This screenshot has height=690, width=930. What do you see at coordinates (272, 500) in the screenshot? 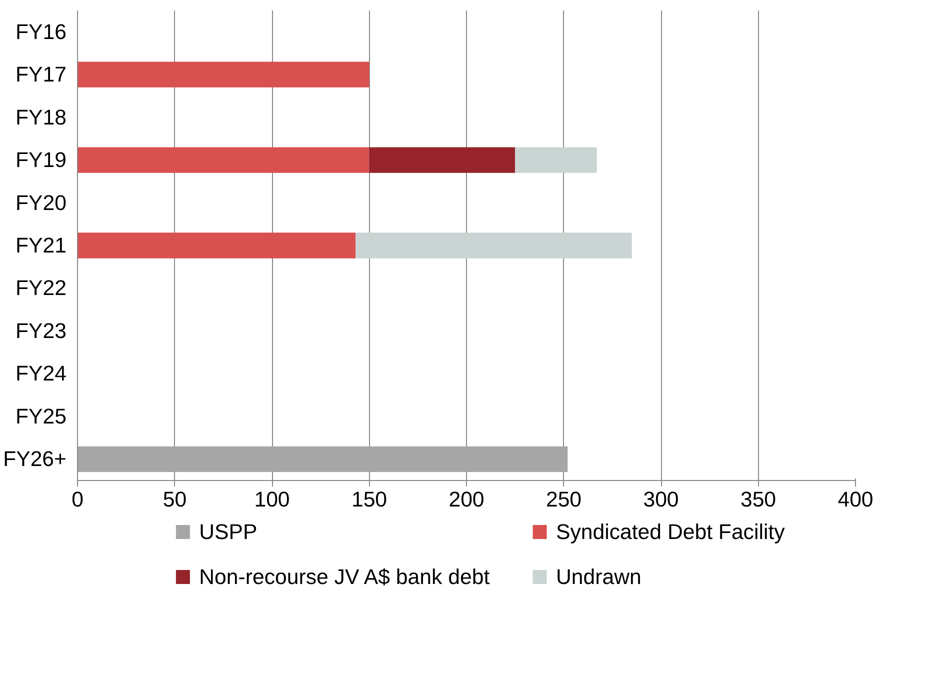
I see `x-tick-label: 100` at bounding box center [272, 500].